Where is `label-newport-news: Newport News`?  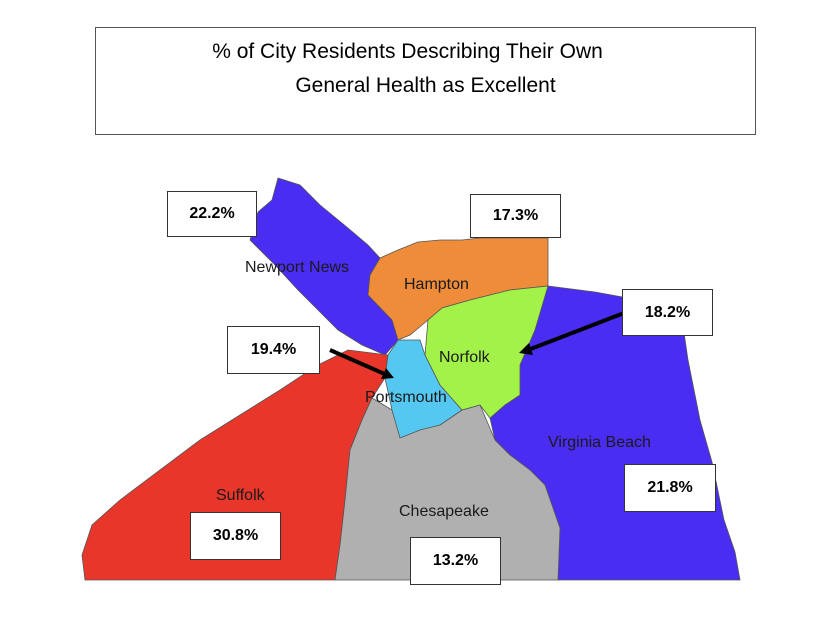 label-newport-news: Newport News is located at coordinates (297, 267).